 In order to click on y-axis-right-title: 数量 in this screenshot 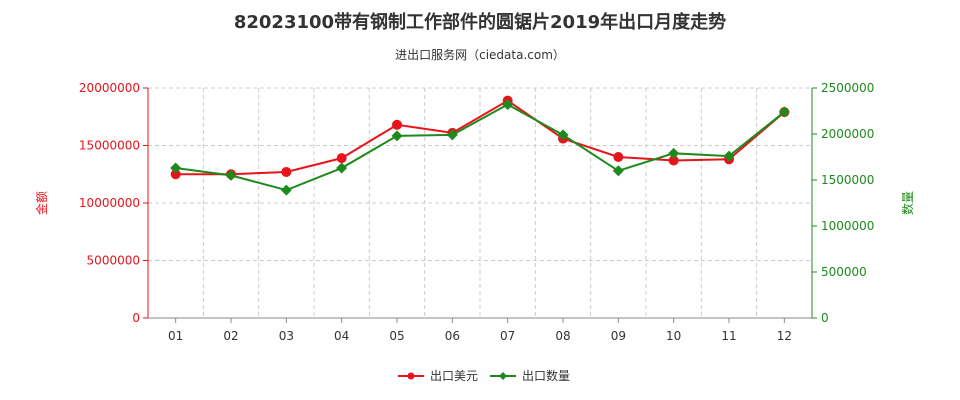, I will do `click(907, 203)`.